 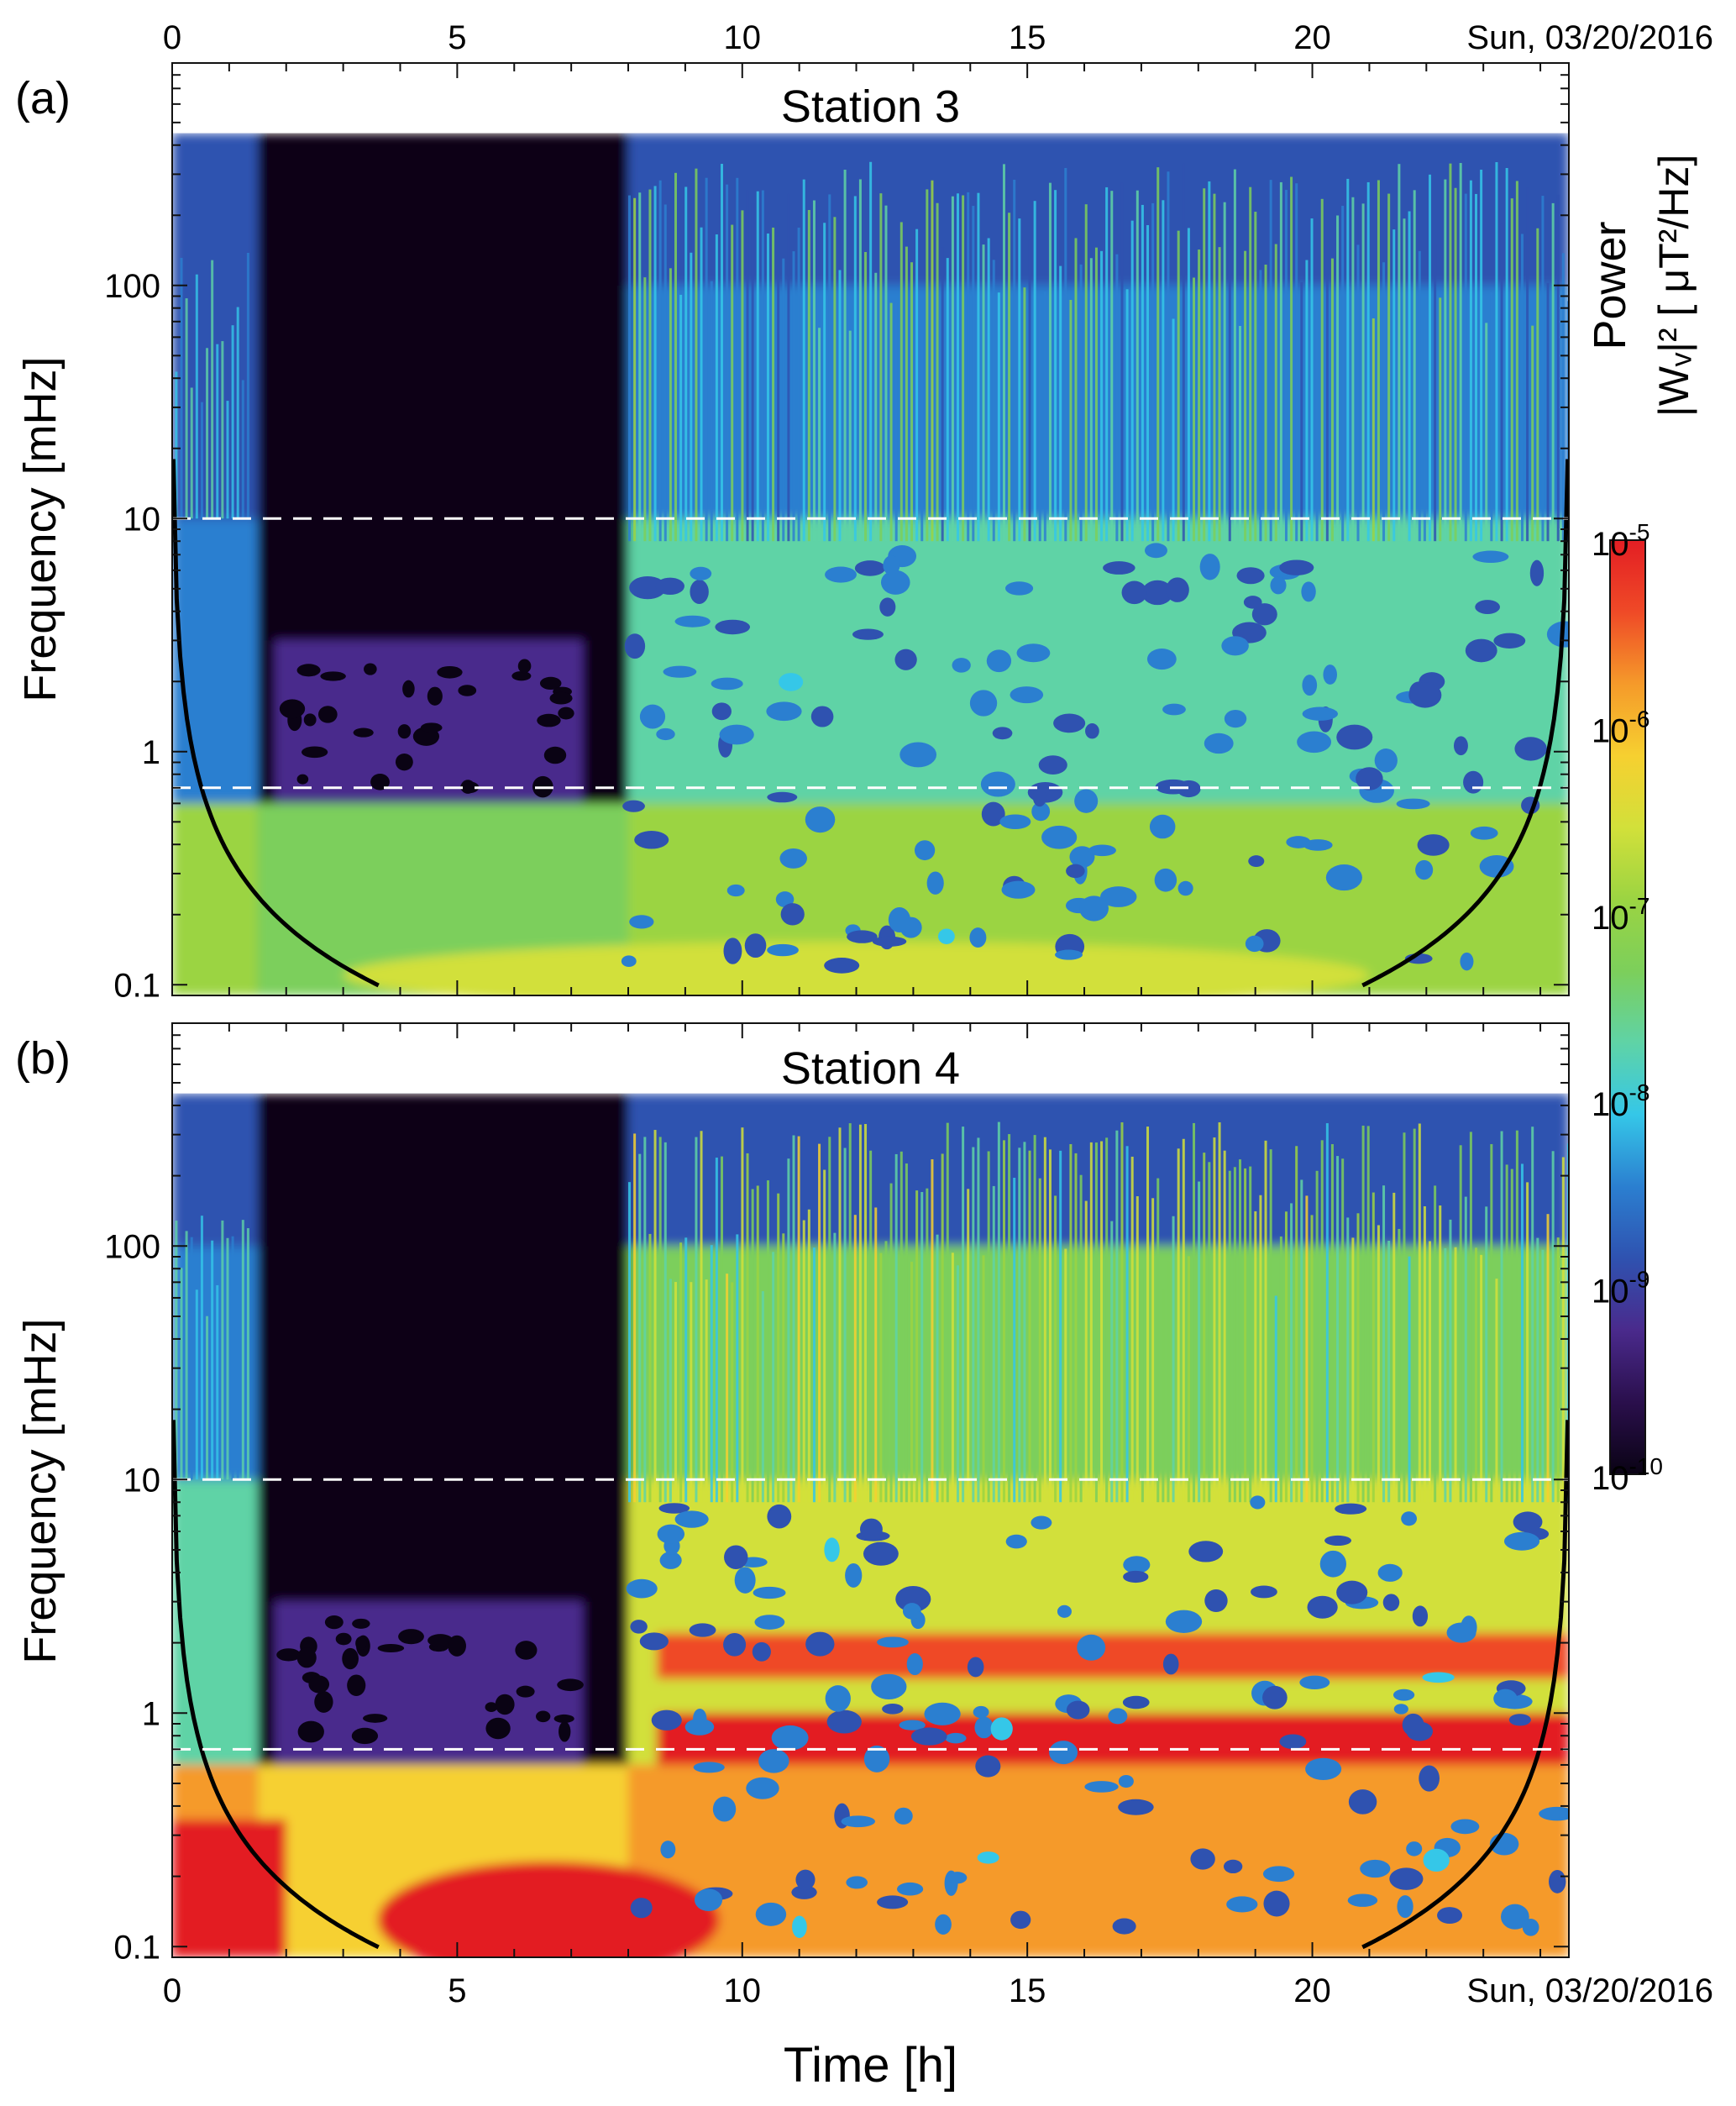 What do you see at coordinates (1627, 1475) in the screenshot?
I see `colorbar-tick-label: 10⁻¹⁰` at bounding box center [1627, 1475].